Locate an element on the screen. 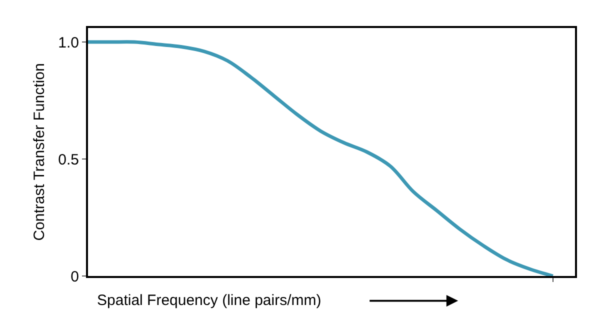 The height and width of the screenshot is (330, 603). y-tick-label: 1.0 is located at coordinates (68, 43).